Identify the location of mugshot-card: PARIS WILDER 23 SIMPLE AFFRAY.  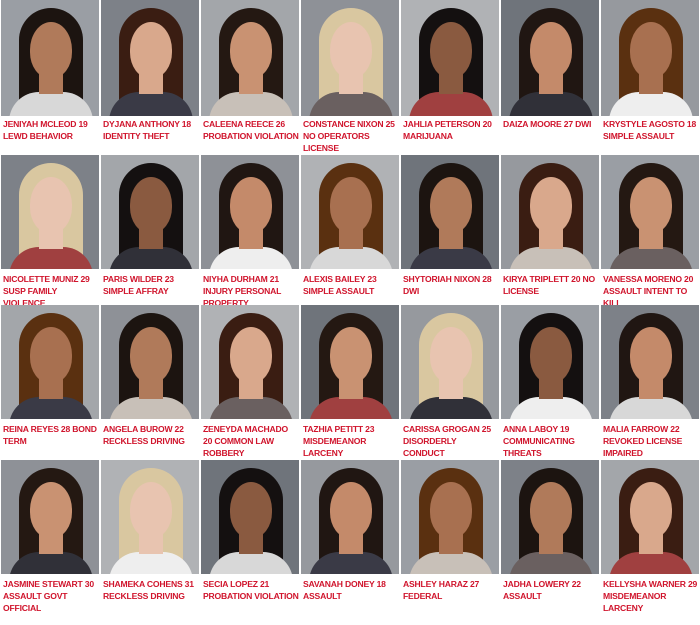
(150, 230).